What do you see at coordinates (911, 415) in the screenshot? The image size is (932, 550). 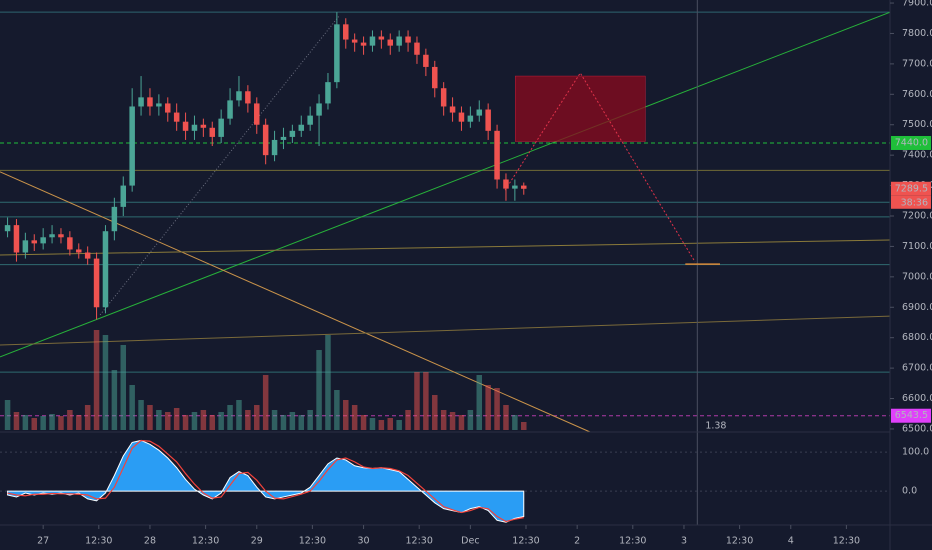 I see `price-label: 6543.5` at bounding box center [911, 415].